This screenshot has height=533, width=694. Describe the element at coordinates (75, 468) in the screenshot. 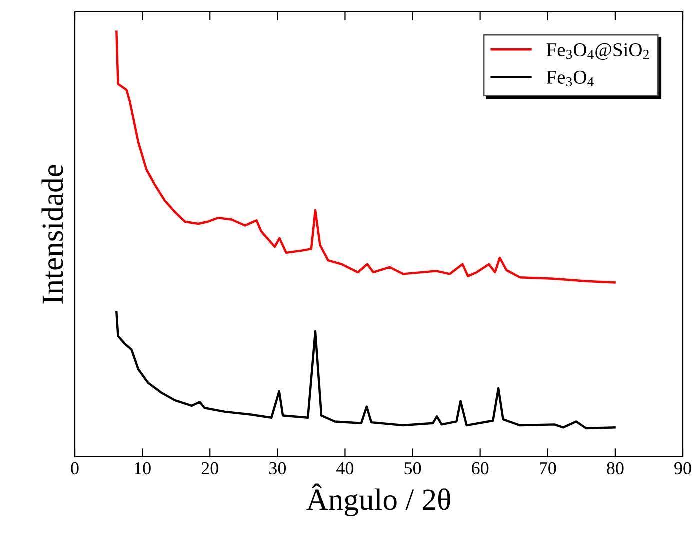

I see `x-tick-label: 0` at that location.